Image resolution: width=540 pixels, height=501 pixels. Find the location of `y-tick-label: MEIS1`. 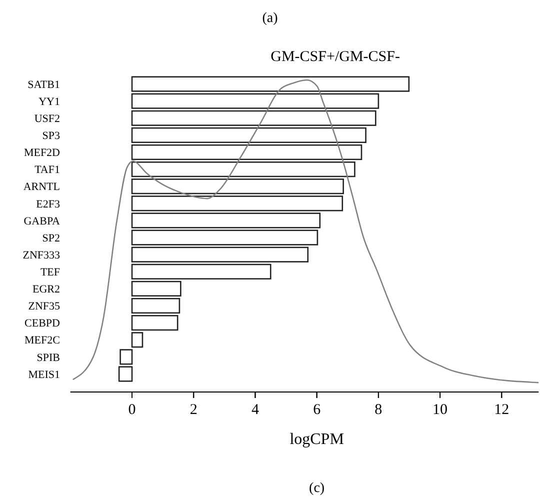

y-tick-label: MEIS1 is located at coordinates (44, 374).